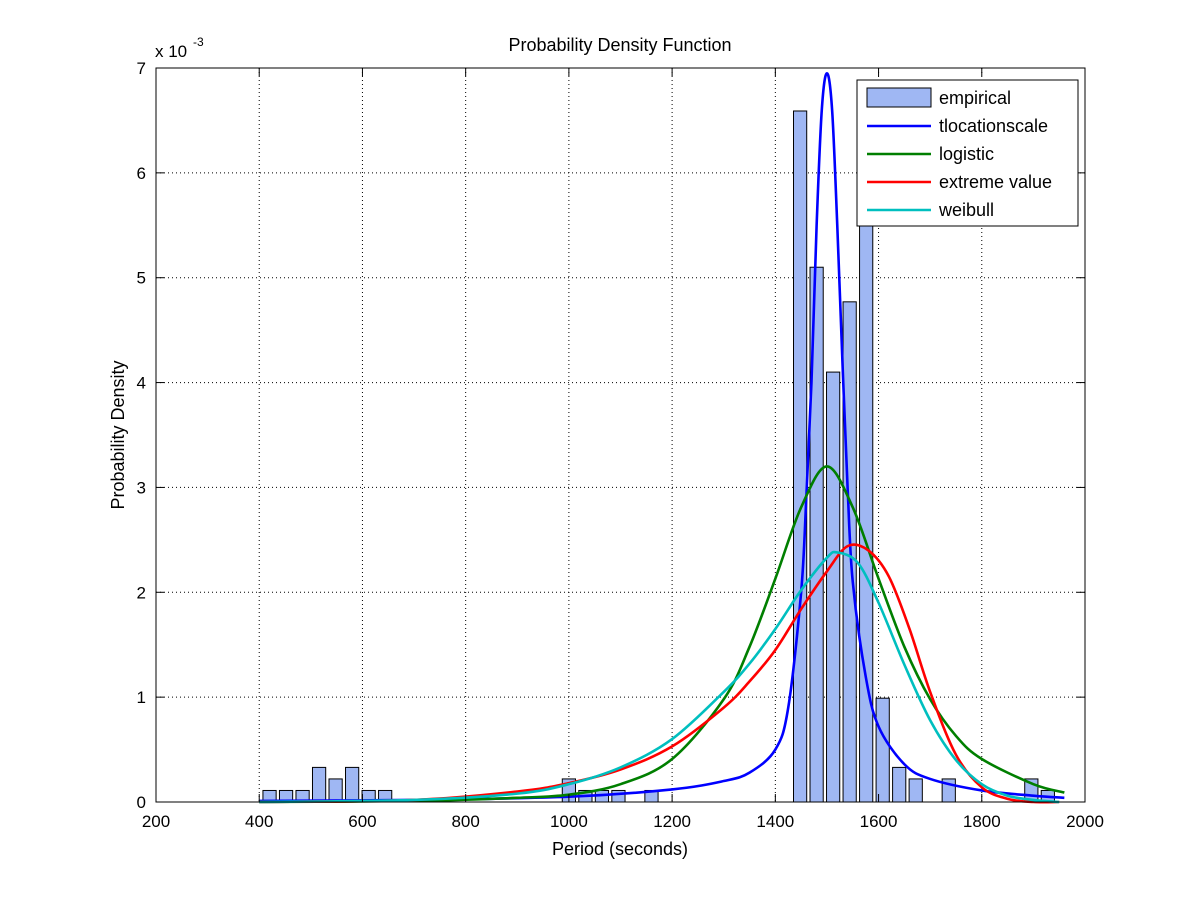 The width and height of the screenshot is (1201, 906). I want to click on x-tick-label: 1000, so click(569, 821).